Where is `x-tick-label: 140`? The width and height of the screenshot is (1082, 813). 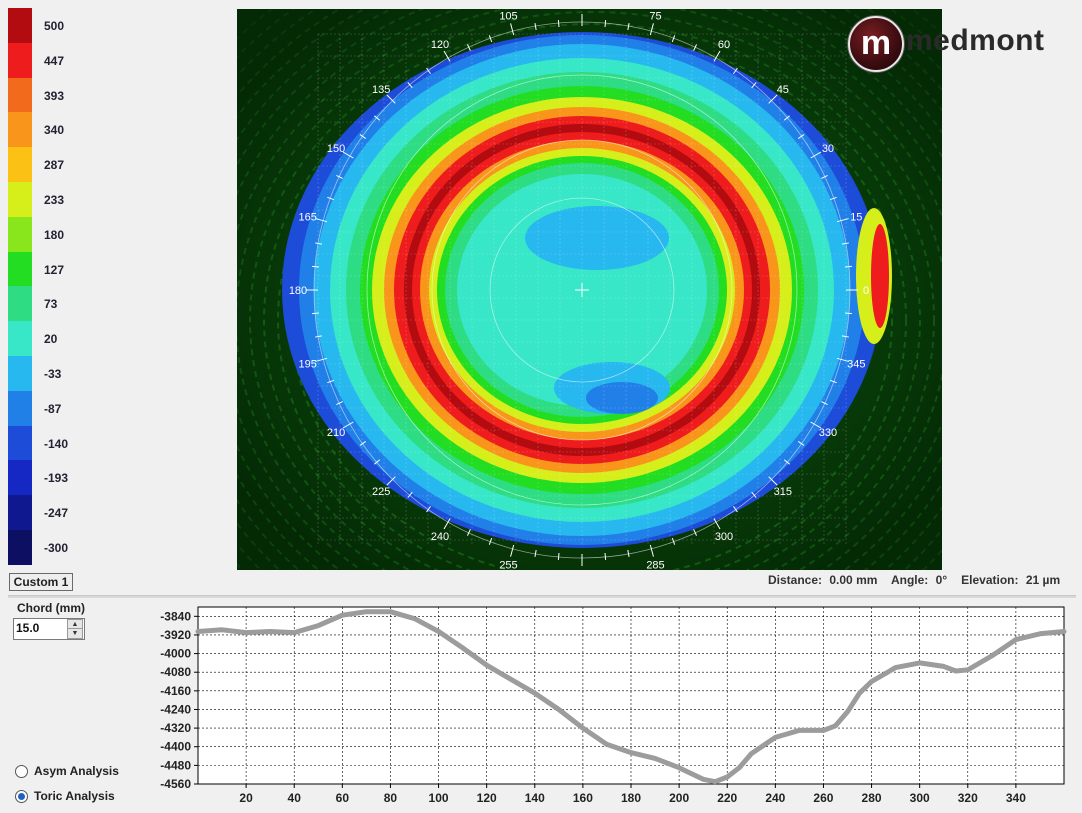 x-tick-label: 140 is located at coordinates (535, 798).